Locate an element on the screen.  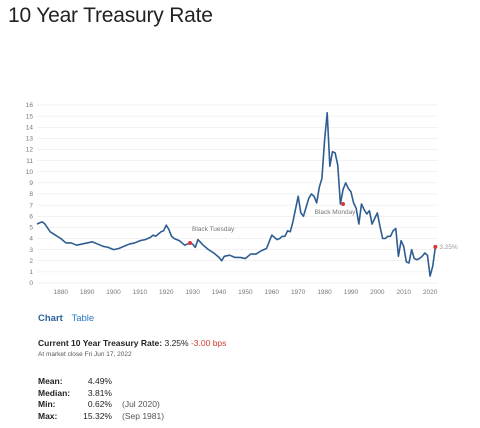
view-tabs: Chart Table is located at coordinates (69, 318).